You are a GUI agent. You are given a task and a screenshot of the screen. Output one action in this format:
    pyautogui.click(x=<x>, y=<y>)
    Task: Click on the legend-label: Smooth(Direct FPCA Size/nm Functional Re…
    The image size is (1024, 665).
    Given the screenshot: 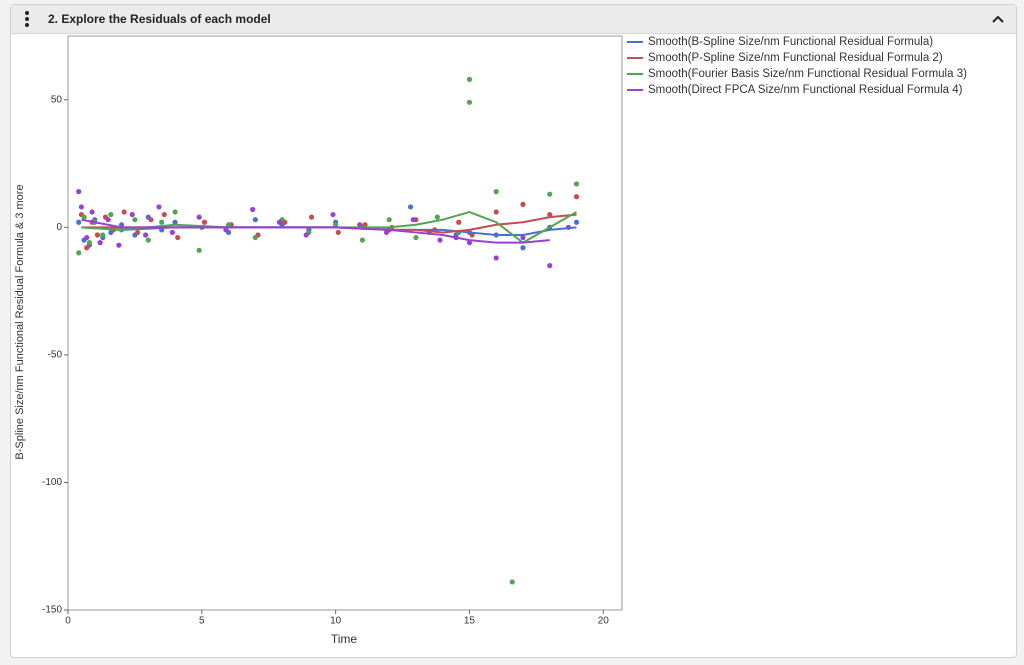 What is the action you would take?
    pyautogui.click(x=805, y=90)
    